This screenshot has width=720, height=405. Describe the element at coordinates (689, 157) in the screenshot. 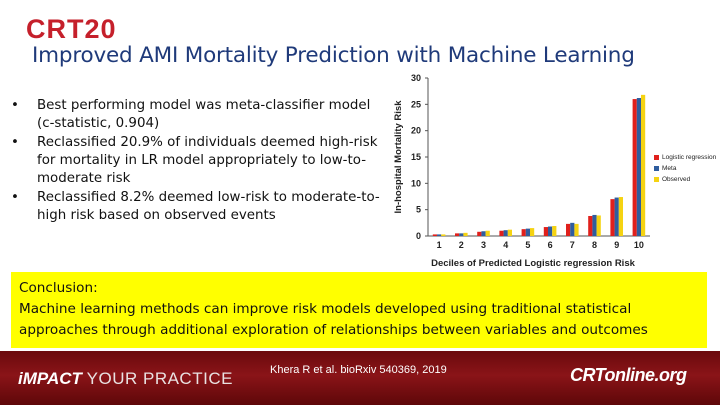

I see `legend-label: Logistic regression` at that location.